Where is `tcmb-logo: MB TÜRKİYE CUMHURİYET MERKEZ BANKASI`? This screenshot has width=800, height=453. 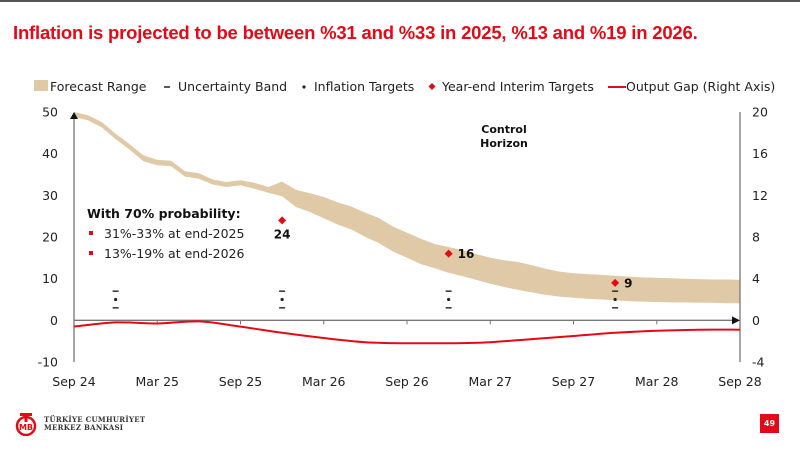
tcmb-logo: MB TÜRKİYE CUMHURİYET MERKEZ BANKASI is located at coordinates (80, 424).